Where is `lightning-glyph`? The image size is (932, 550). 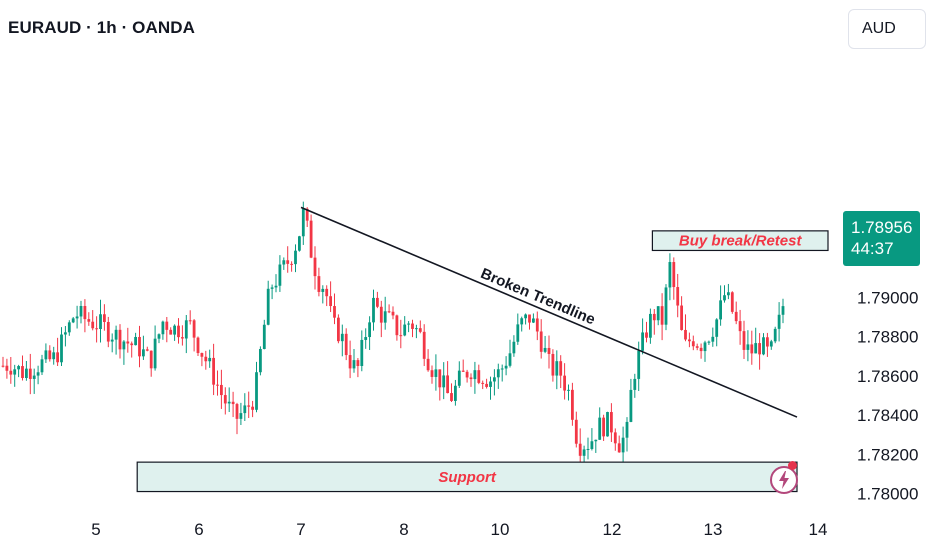 lightning-glyph is located at coordinates (784, 480).